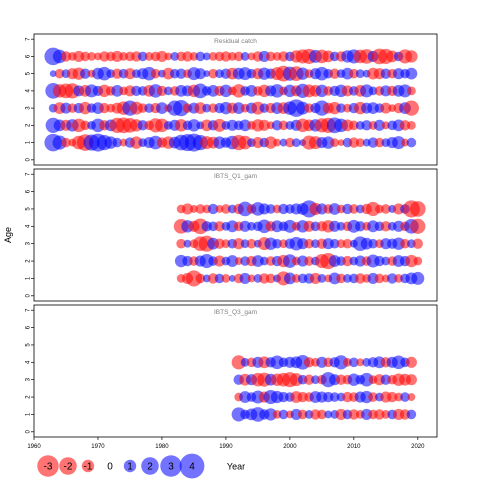 The height and width of the screenshot is (480, 480). Describe the element at coordinates (379, 142) in the screenshot. I see `bubble-age1-2014` at that location.